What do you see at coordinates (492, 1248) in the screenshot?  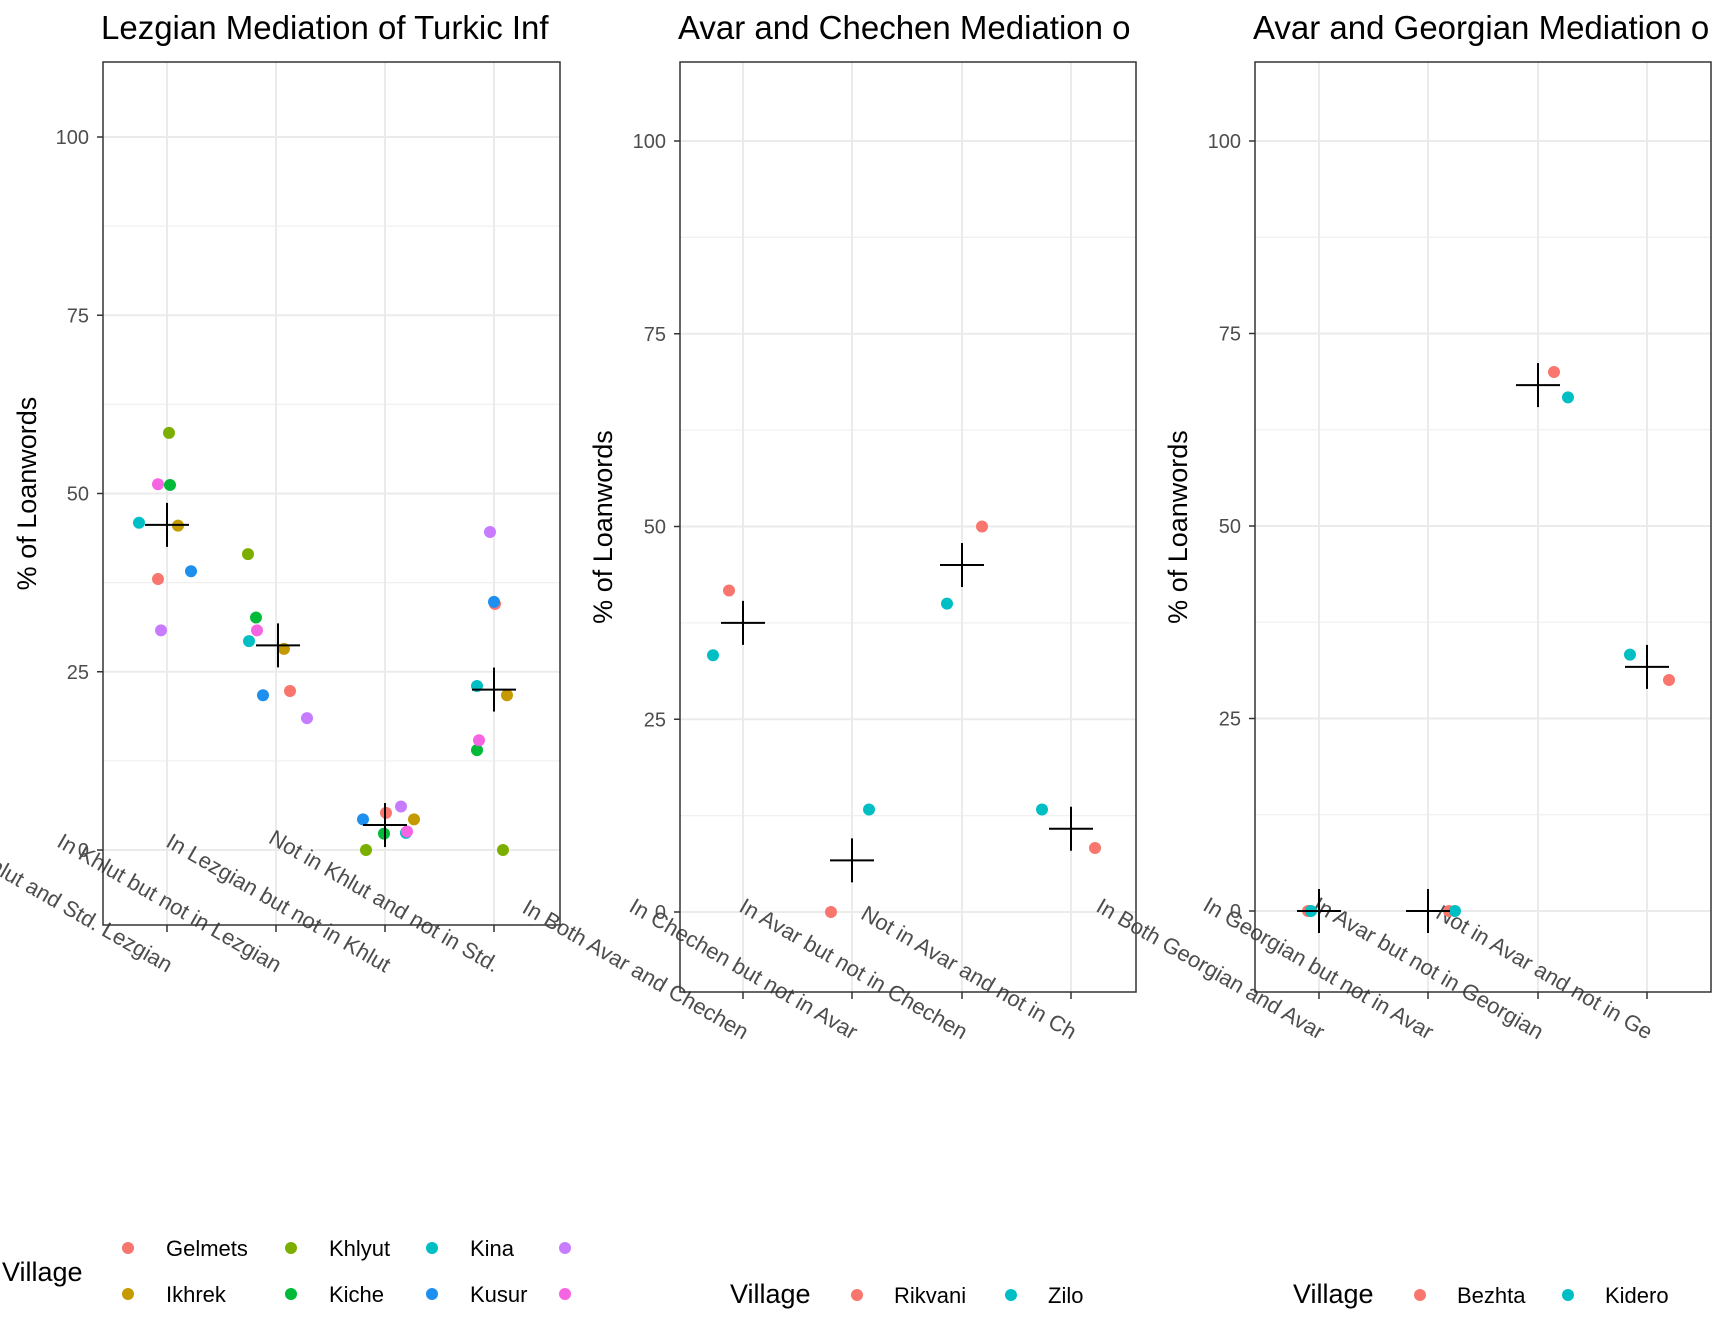 I see `legend-label: Kina` at bounding box center [492, 1248].